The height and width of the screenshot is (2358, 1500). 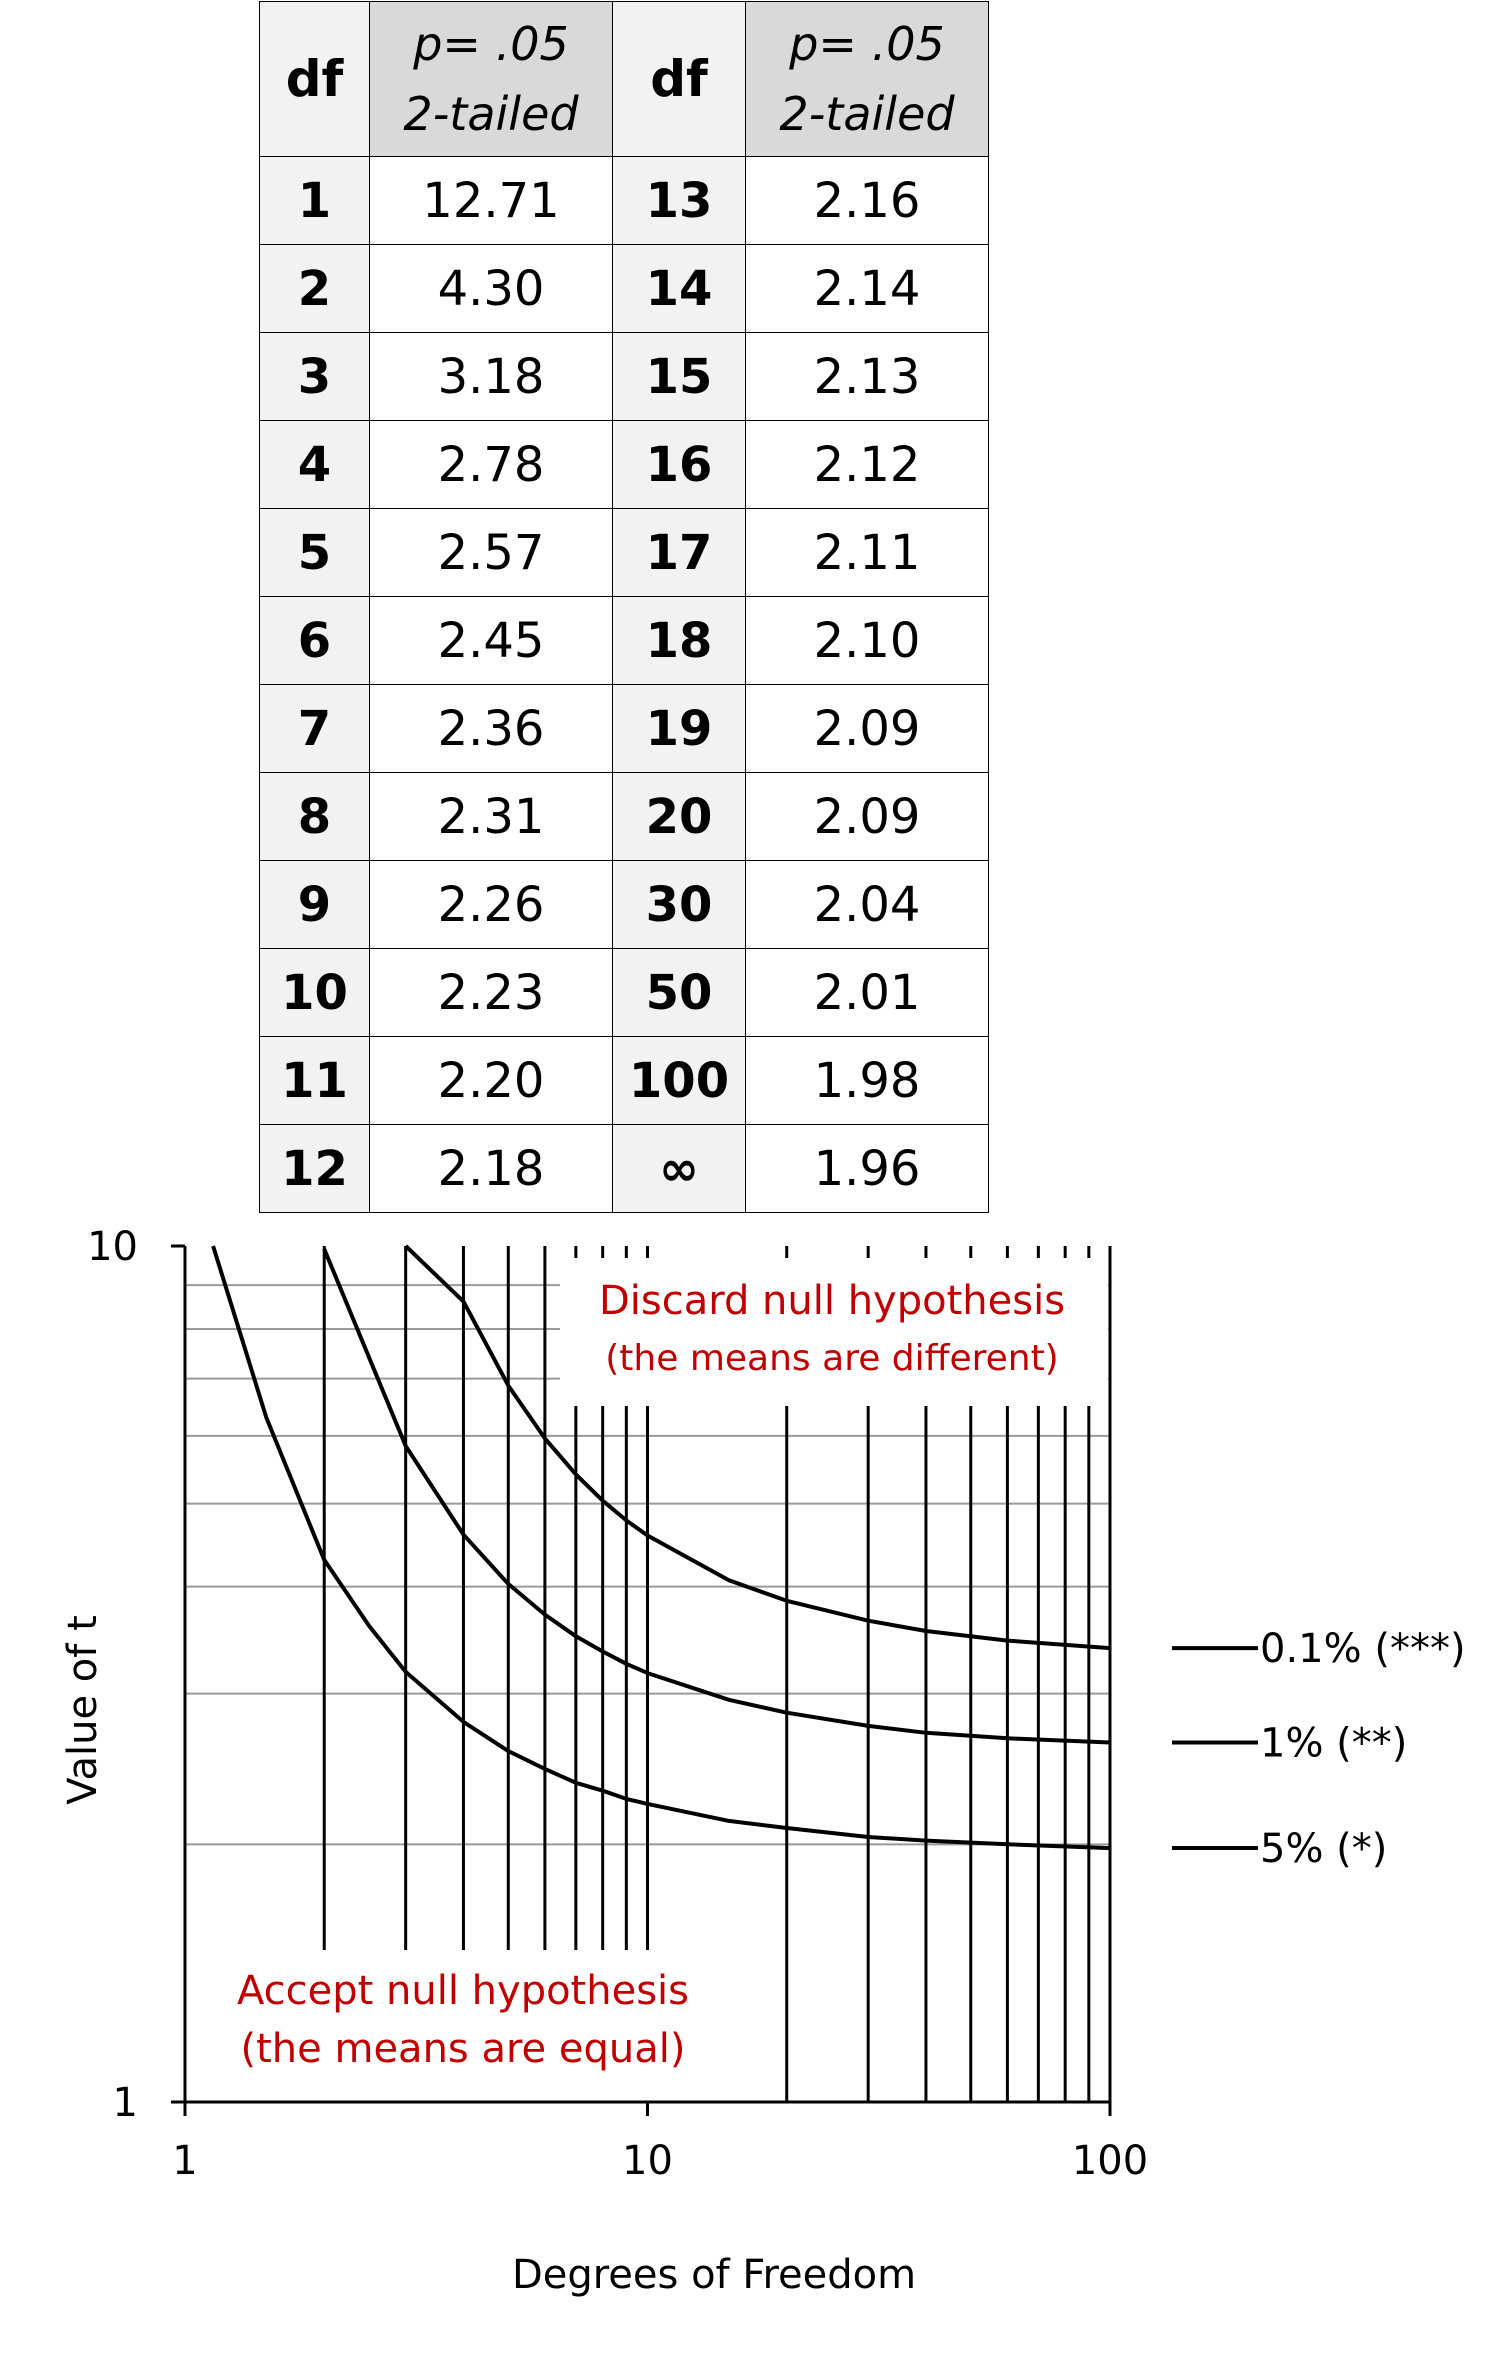 I want to click on df-cell: 1, so click(x=314, y=200).